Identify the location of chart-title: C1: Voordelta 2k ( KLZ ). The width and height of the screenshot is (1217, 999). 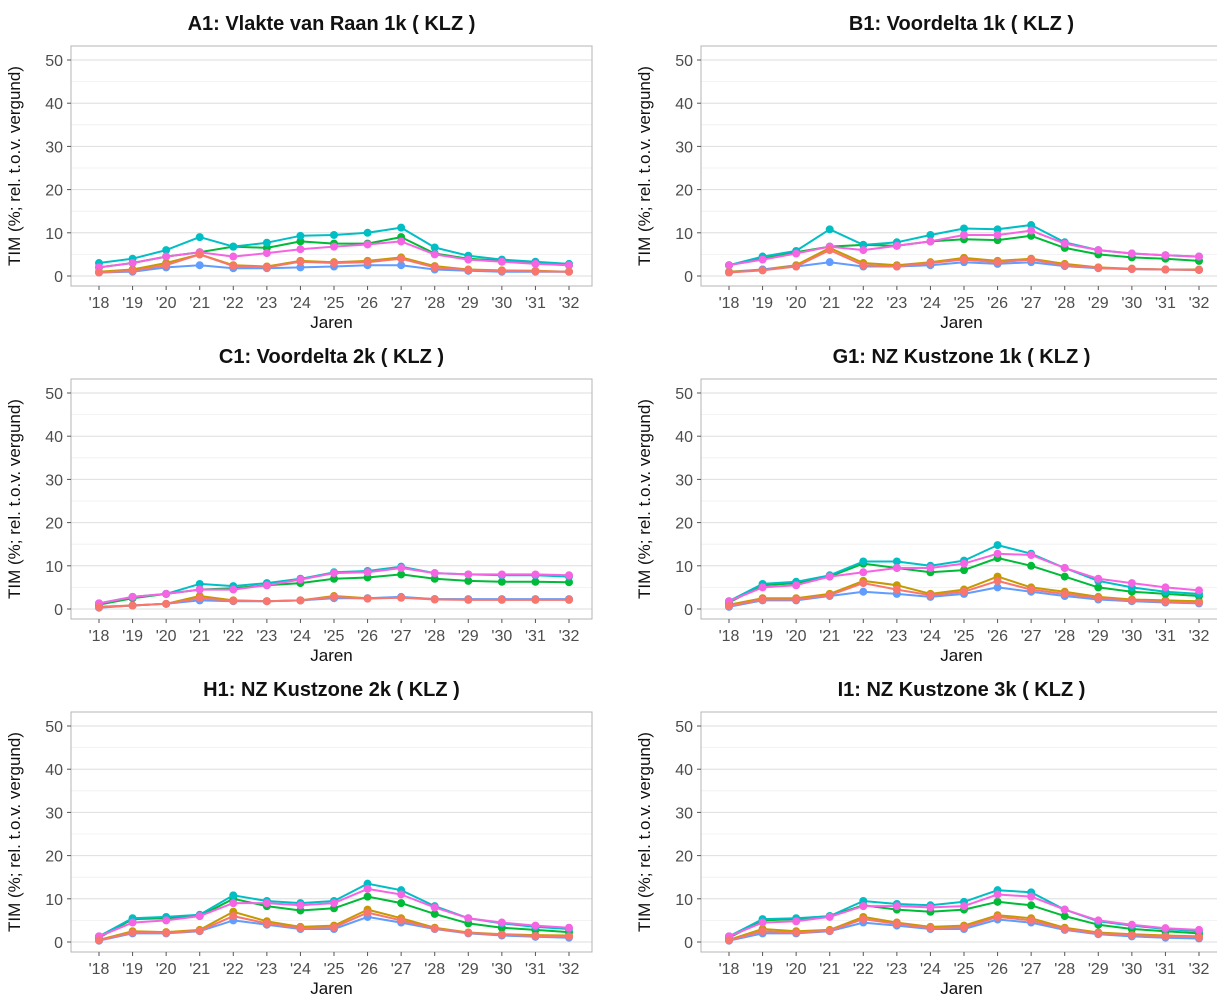
(331, 357).